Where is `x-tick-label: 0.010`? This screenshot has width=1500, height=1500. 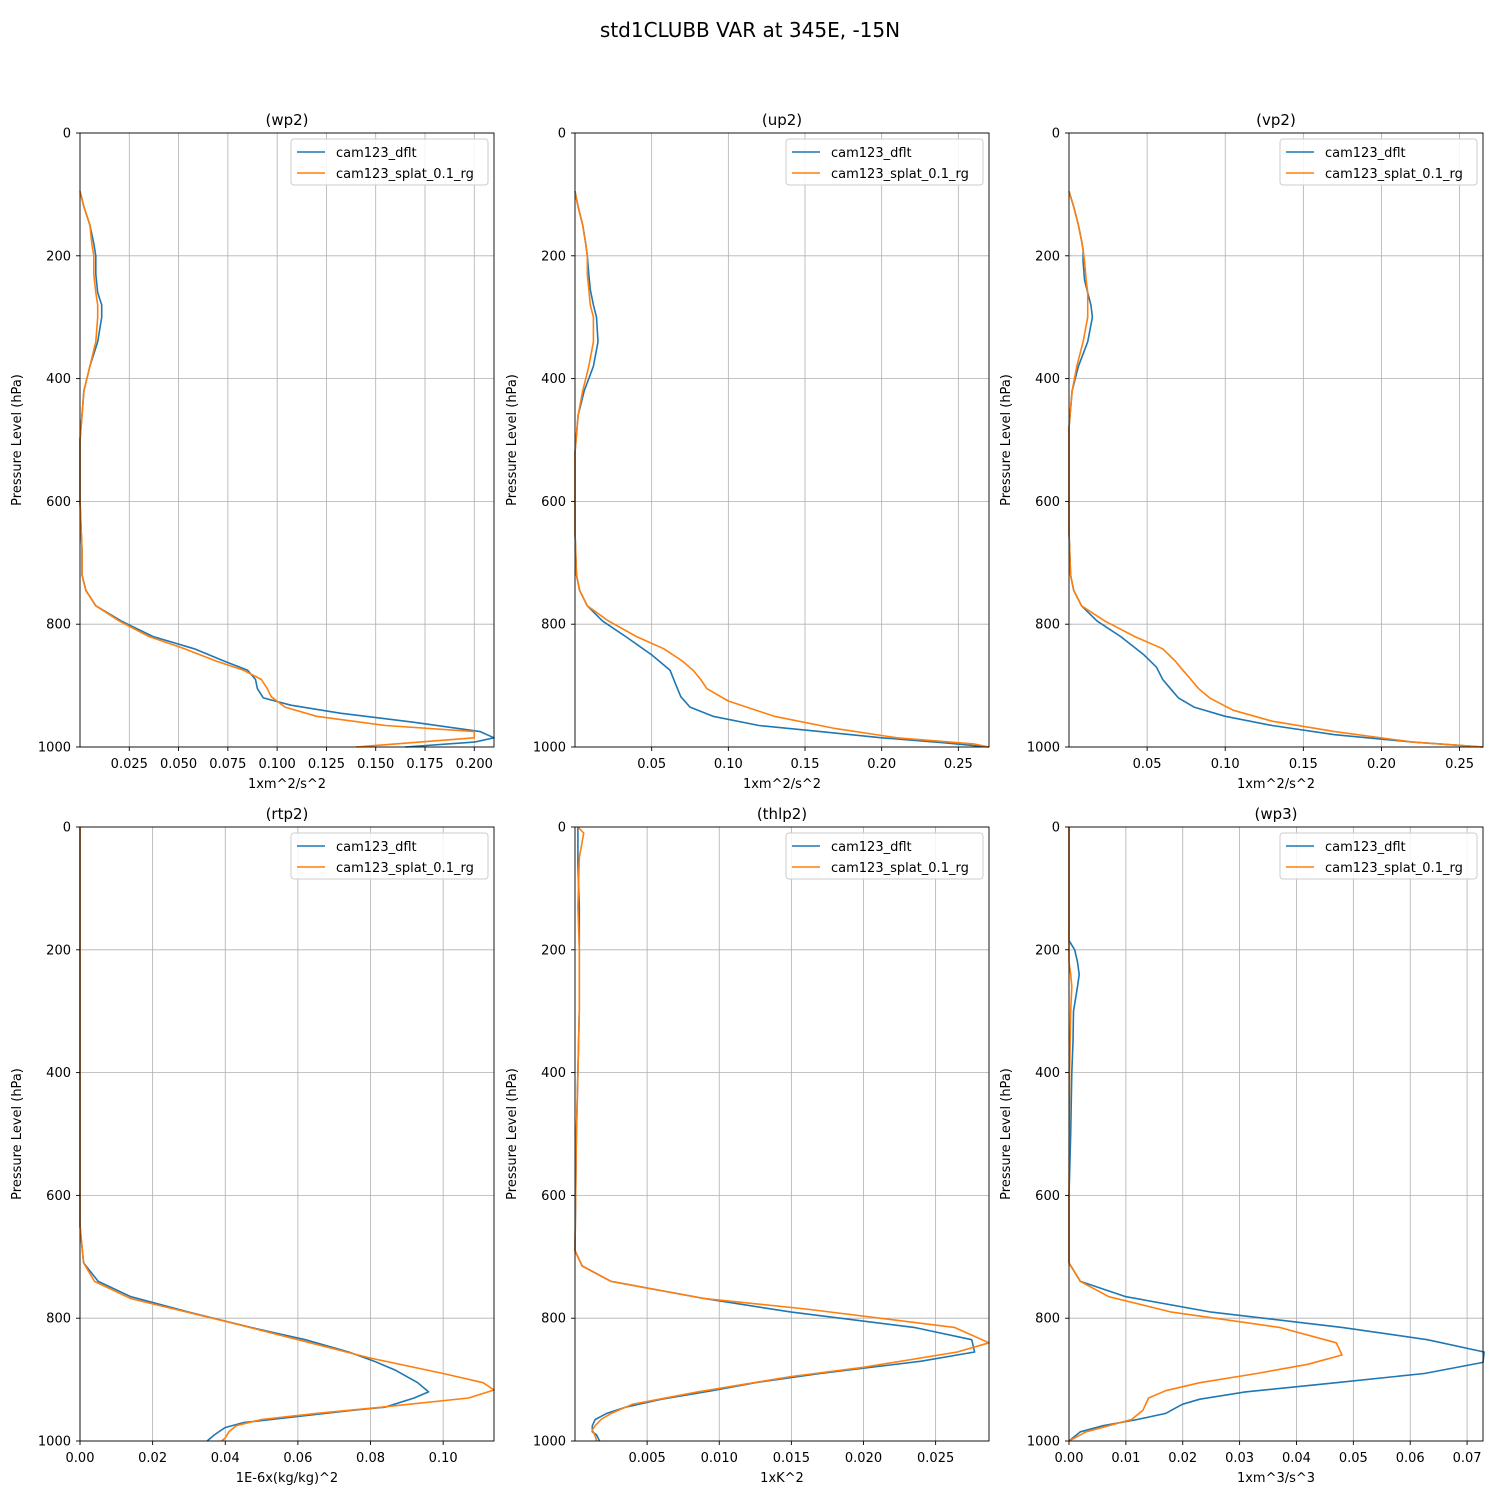 x-tick-label: 0.010 is located at coordinates (719, 1458).